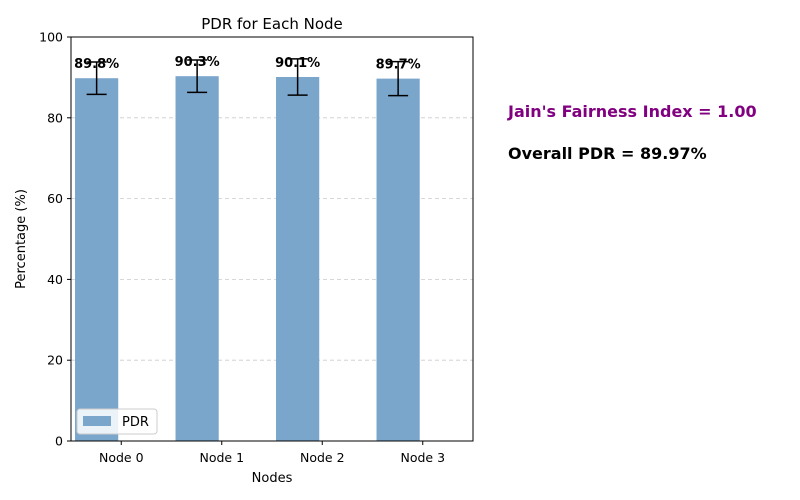 The width and height of the screenshot is (800, 500). Describe the element at coordinates (272, 453) in the screenshot. I see `x-ticks: Node 0 Node 1 Node 2 Node 3` at that location.